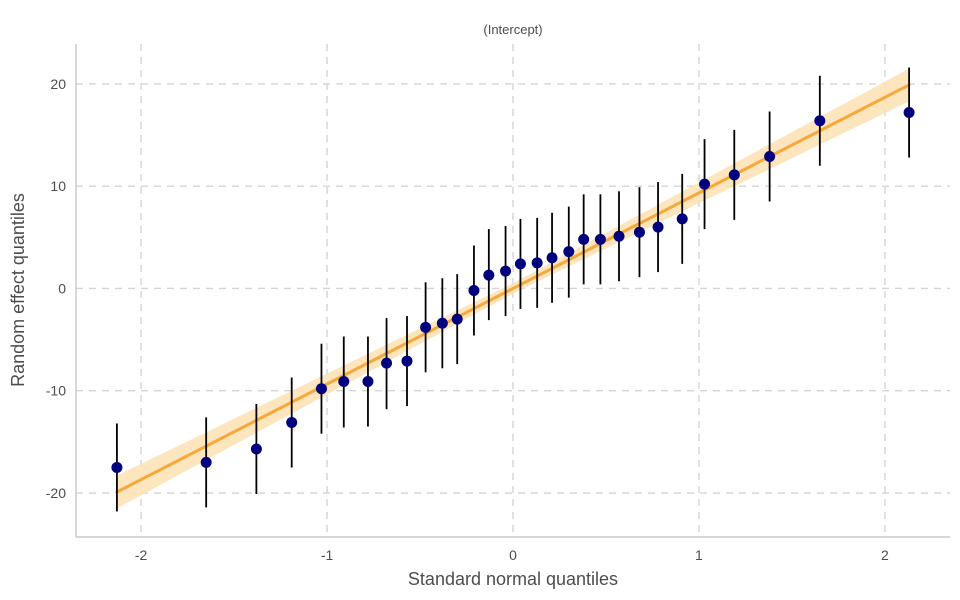 This screenshot has width=960, height=600. I want to click on facet-title: (Intercept), so click(512, 29).